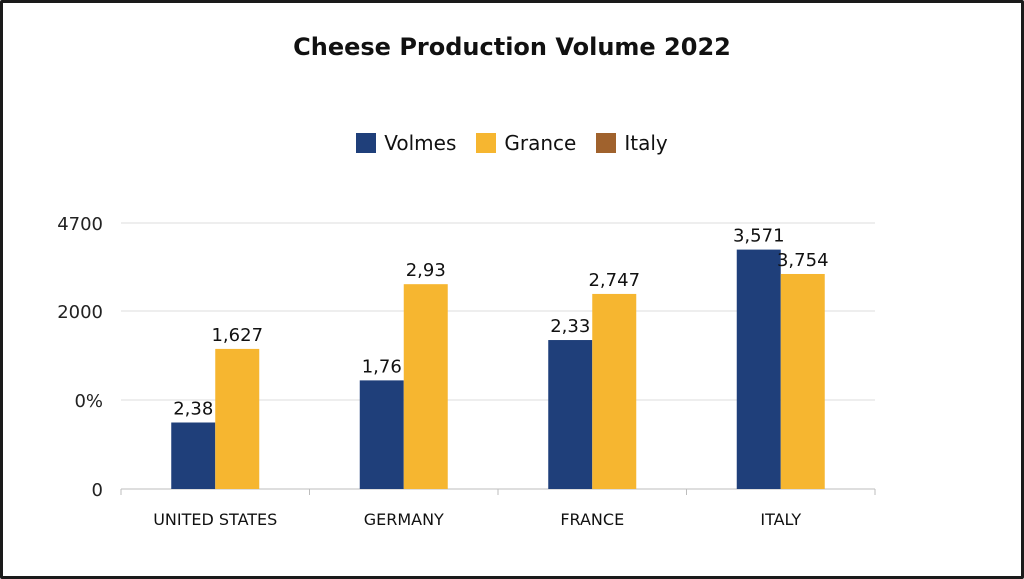  What do you see at coordinates (97, 490) in the screenshot?
I see `y-tick-label: 0` at bounding box center [97, 490].